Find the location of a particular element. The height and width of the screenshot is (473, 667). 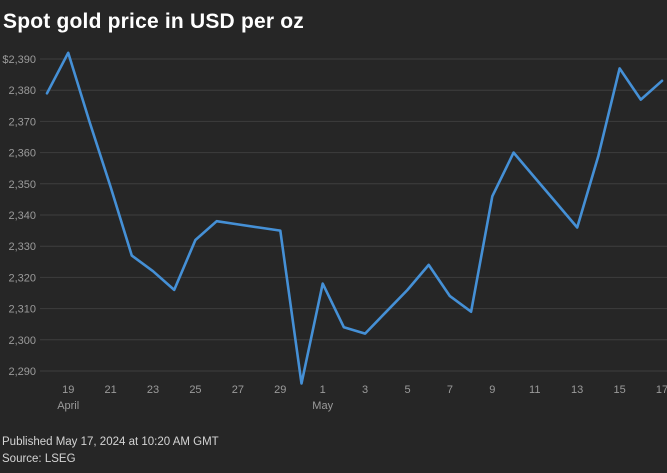

source-label: Source: LSEG is located at coordinates (39, 459).